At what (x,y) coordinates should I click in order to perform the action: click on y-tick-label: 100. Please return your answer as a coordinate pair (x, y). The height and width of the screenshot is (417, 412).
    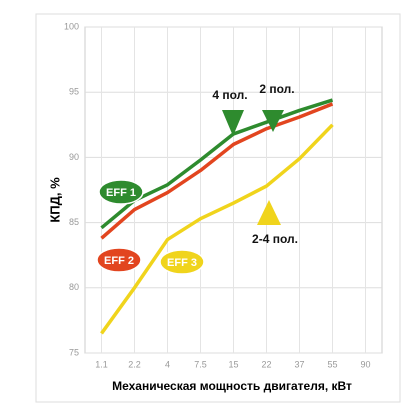
    Looking at the image, I should click on (71, 26).